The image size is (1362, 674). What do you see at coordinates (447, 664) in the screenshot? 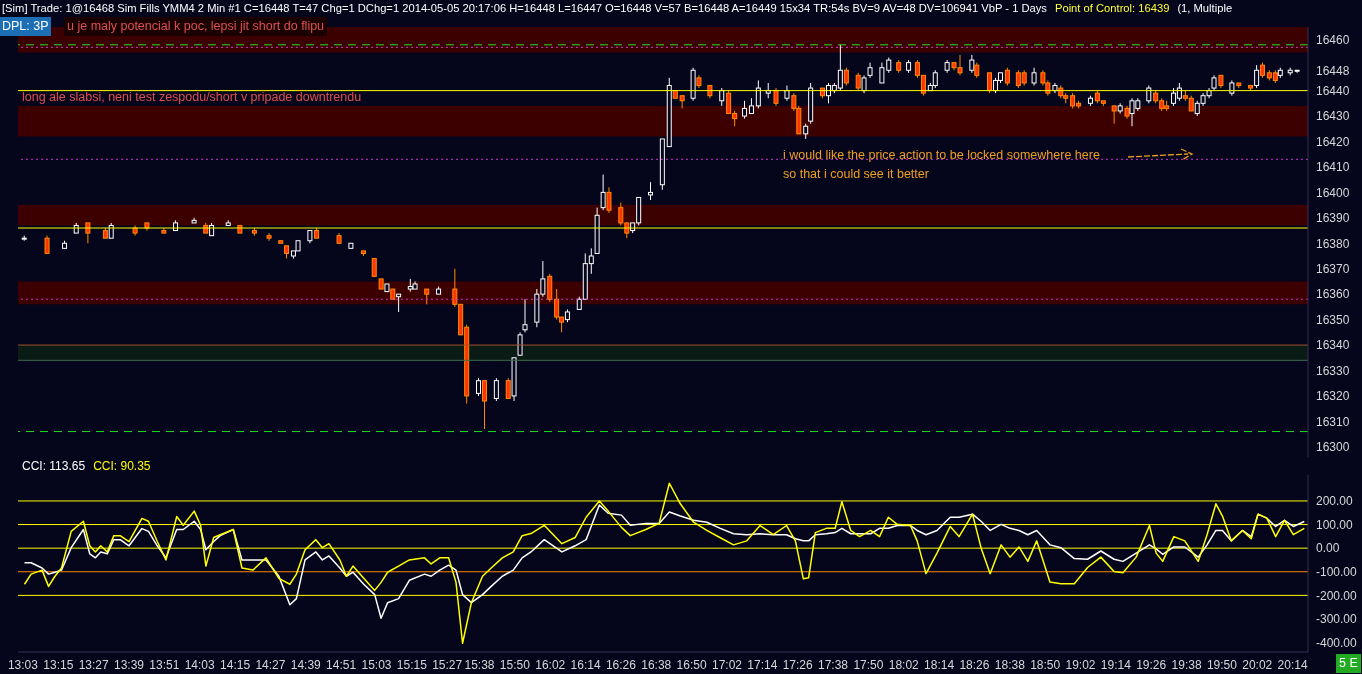
I see `x-tick-label: 15:27` at bounding box center [447, 664].